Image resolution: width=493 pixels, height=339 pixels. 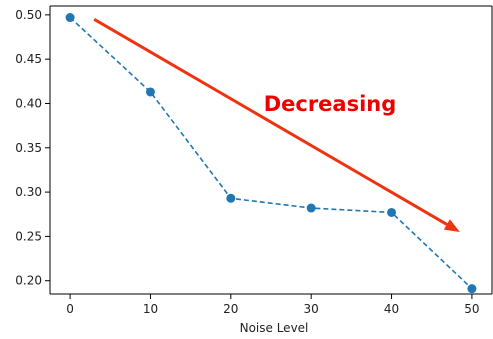 I want to click on x-tick-label: 20, so click(x=230, y=309).